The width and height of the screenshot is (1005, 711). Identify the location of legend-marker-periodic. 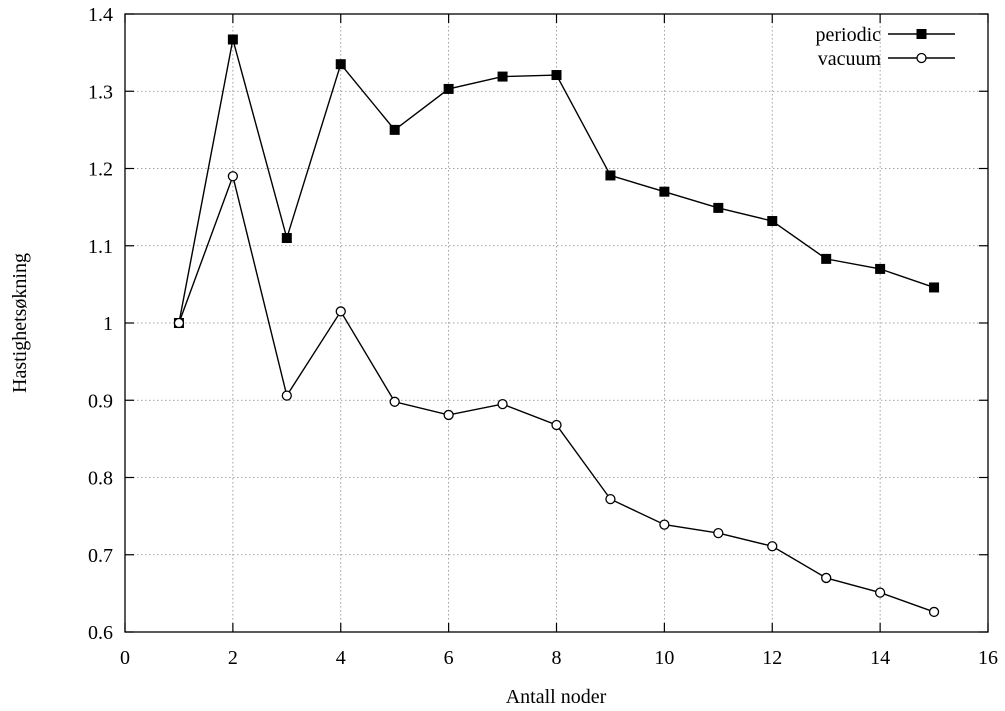
(921, 34).